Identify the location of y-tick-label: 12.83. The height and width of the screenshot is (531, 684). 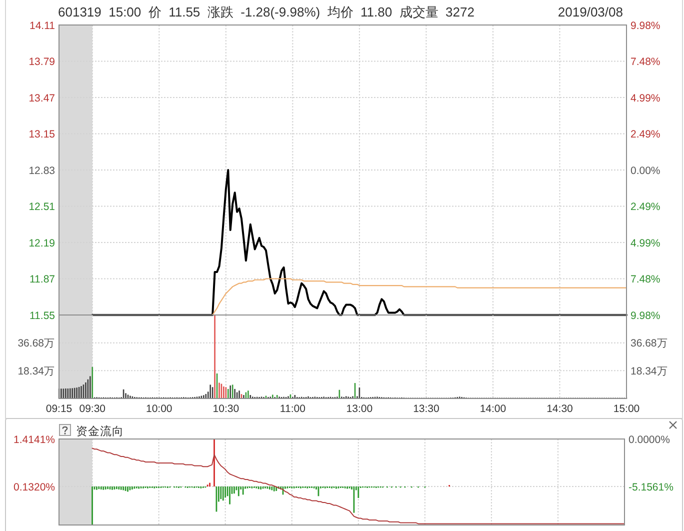
(42, 170).